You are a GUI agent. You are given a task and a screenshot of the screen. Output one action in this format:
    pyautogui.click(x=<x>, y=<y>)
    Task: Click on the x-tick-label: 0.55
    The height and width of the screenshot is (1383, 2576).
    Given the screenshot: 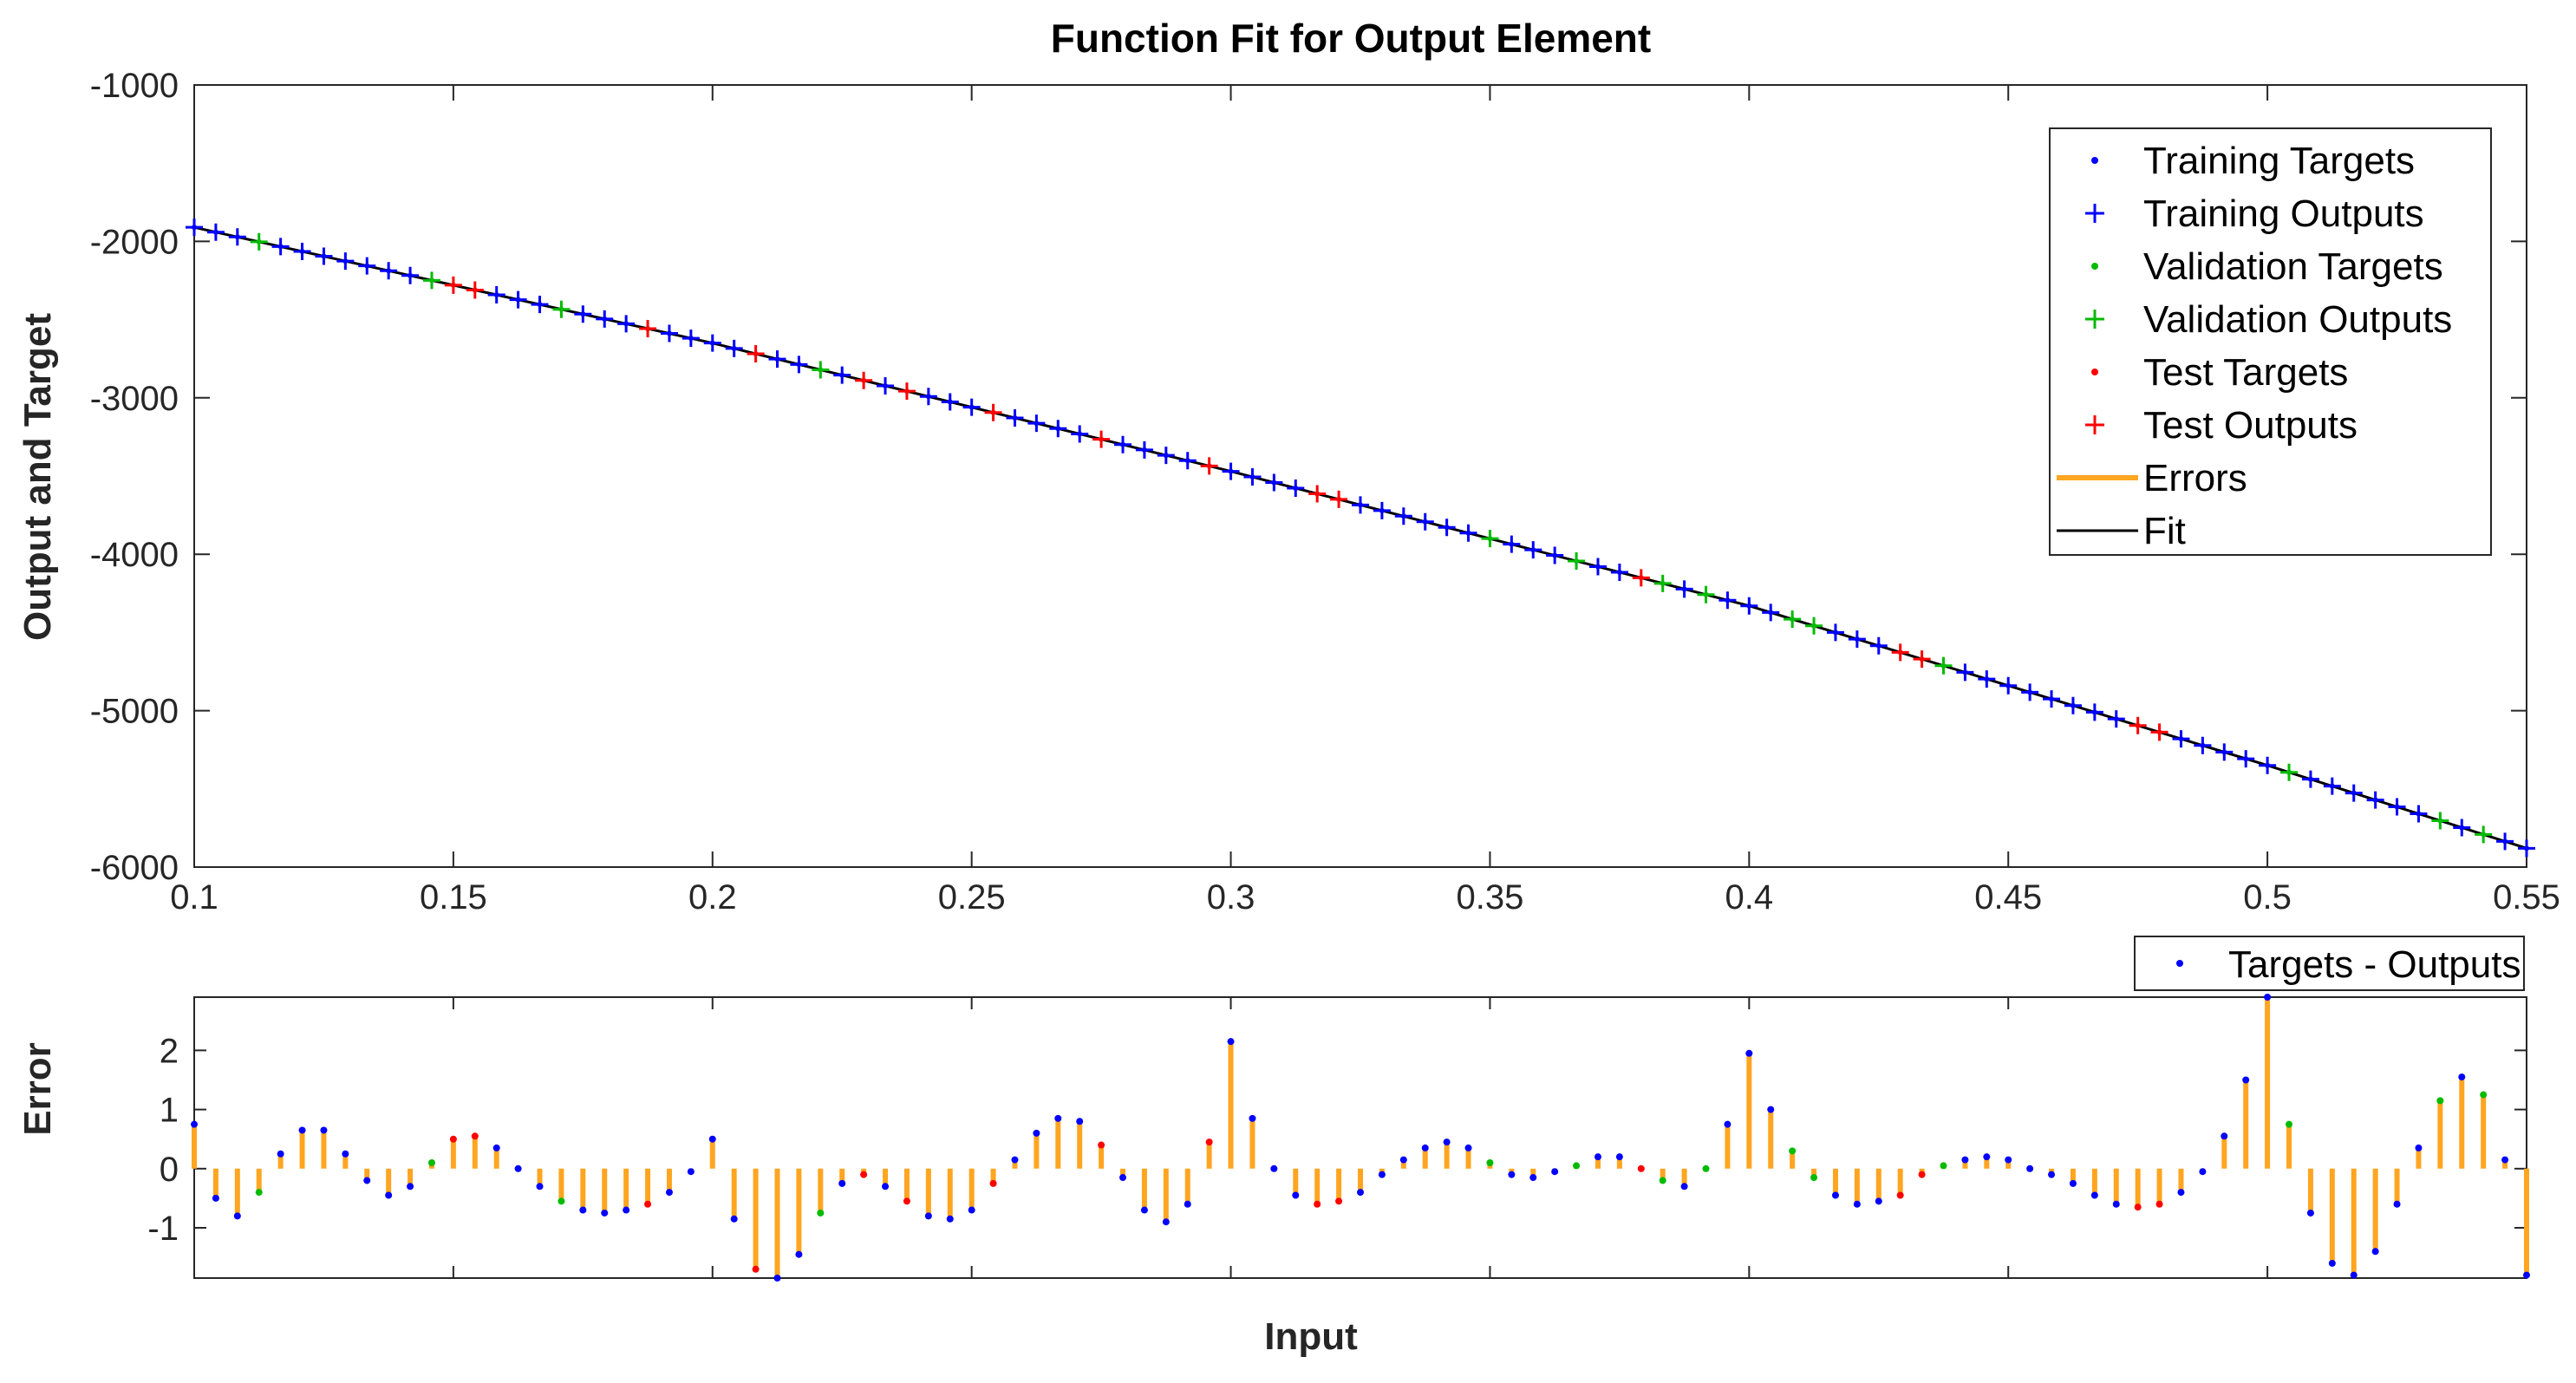 What is the action you would take?
    pyautogui.click(x=2526, y=898)
    